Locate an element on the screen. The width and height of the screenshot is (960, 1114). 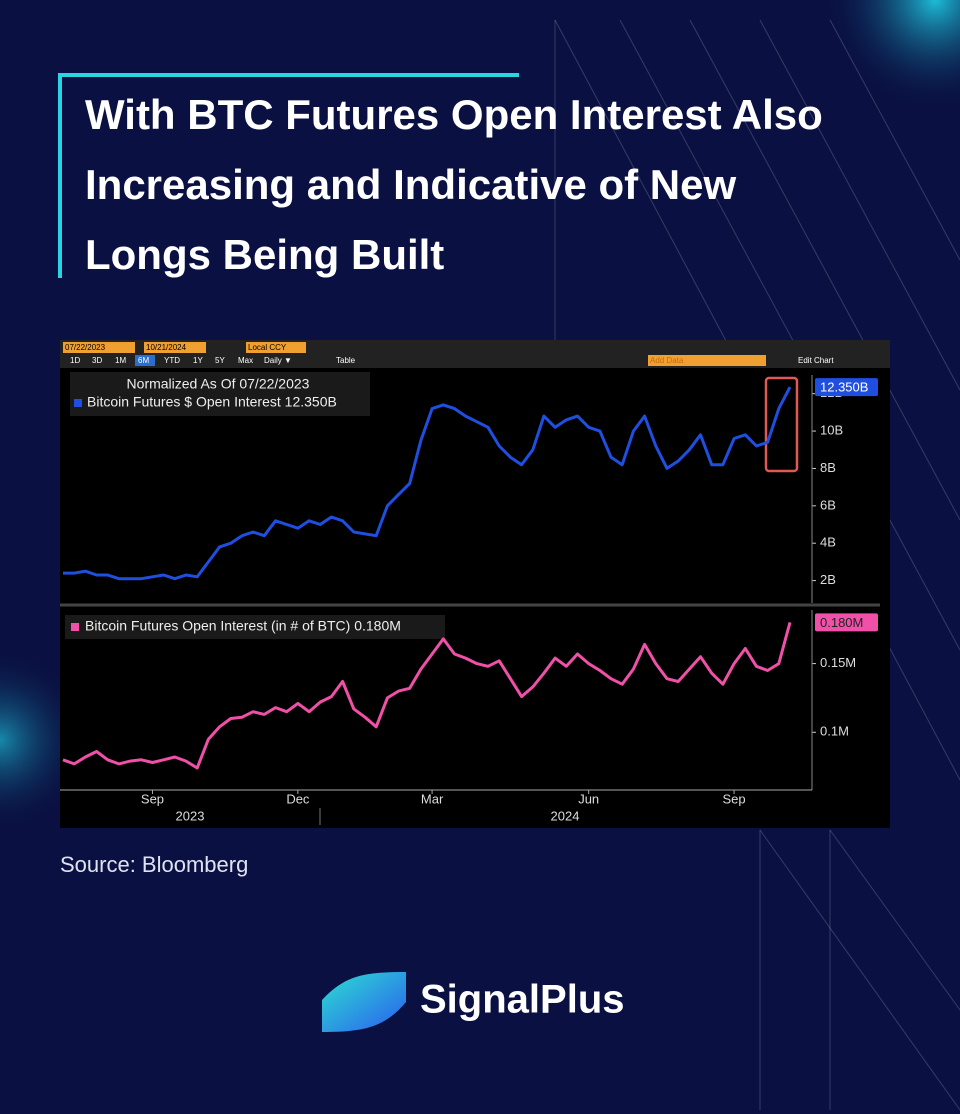
legend-label: Bitcoin Futures $ Open Interest 12.350B is located at coordinates (212, 402).